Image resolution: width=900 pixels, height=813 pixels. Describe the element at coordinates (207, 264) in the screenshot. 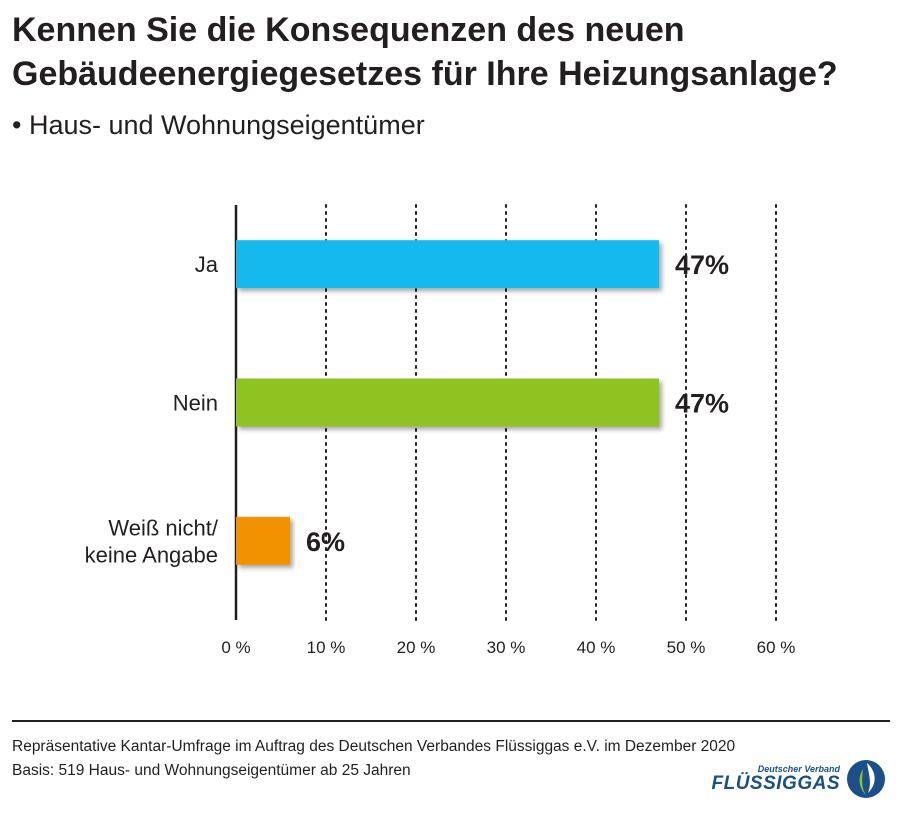

I see `category-label: Ja` at that location.